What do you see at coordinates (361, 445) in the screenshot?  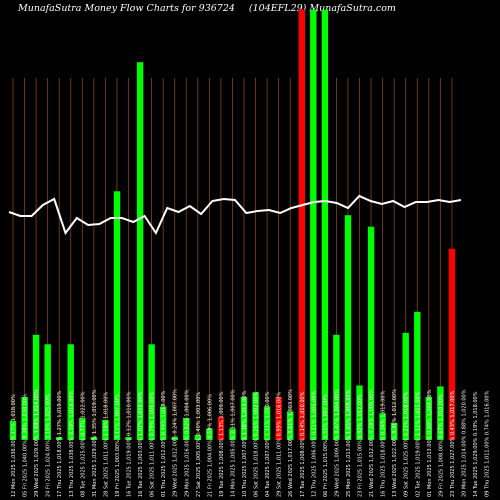 I see `x-tick-label: 23 Fri 2025 1,015.00% 0.92% 1,012.00%` at bounding box center [361, 445].